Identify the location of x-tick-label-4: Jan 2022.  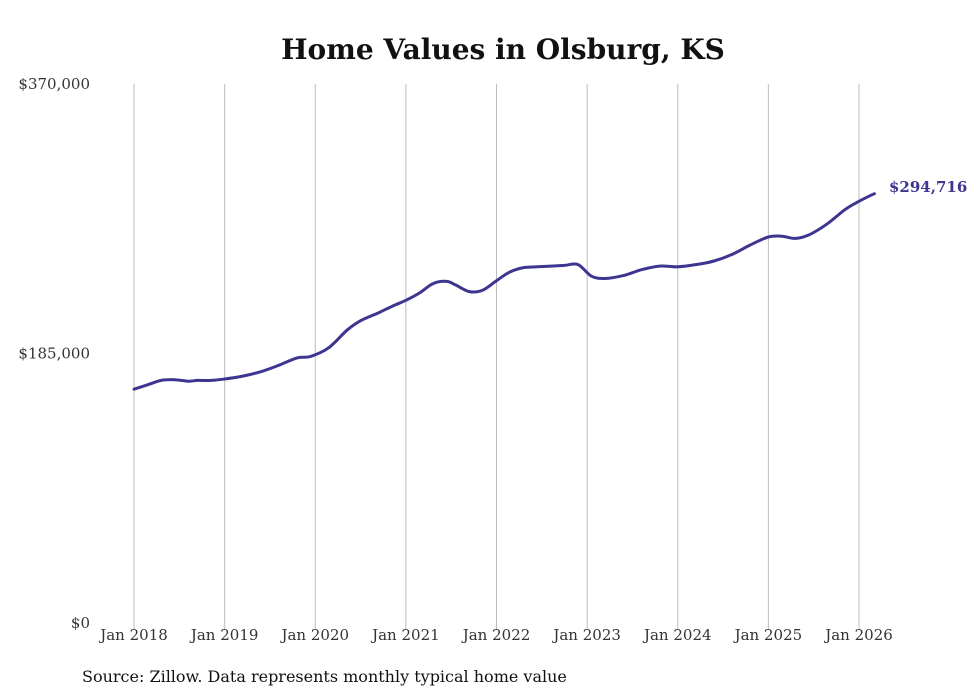
(496, 635).